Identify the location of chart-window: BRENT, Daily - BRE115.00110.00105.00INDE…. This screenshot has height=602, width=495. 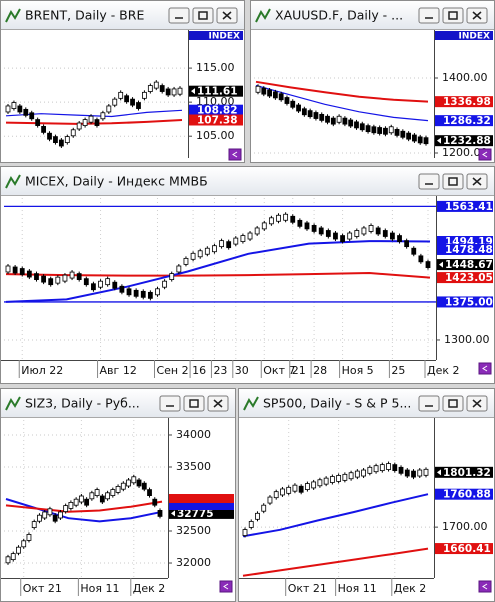
(122, 81).